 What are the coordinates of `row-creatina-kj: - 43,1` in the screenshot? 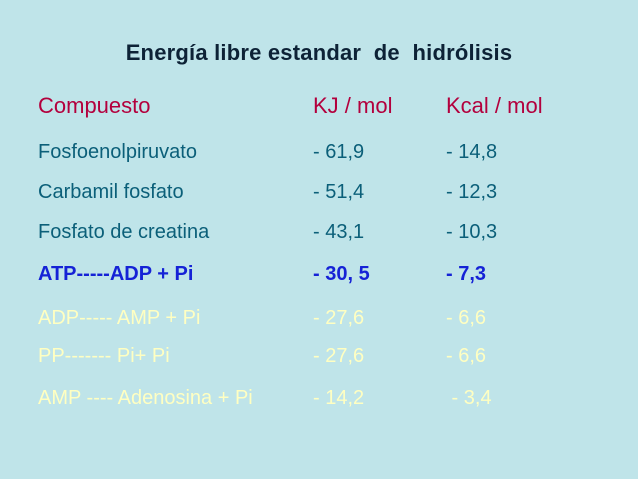 It's located at (339, 232).